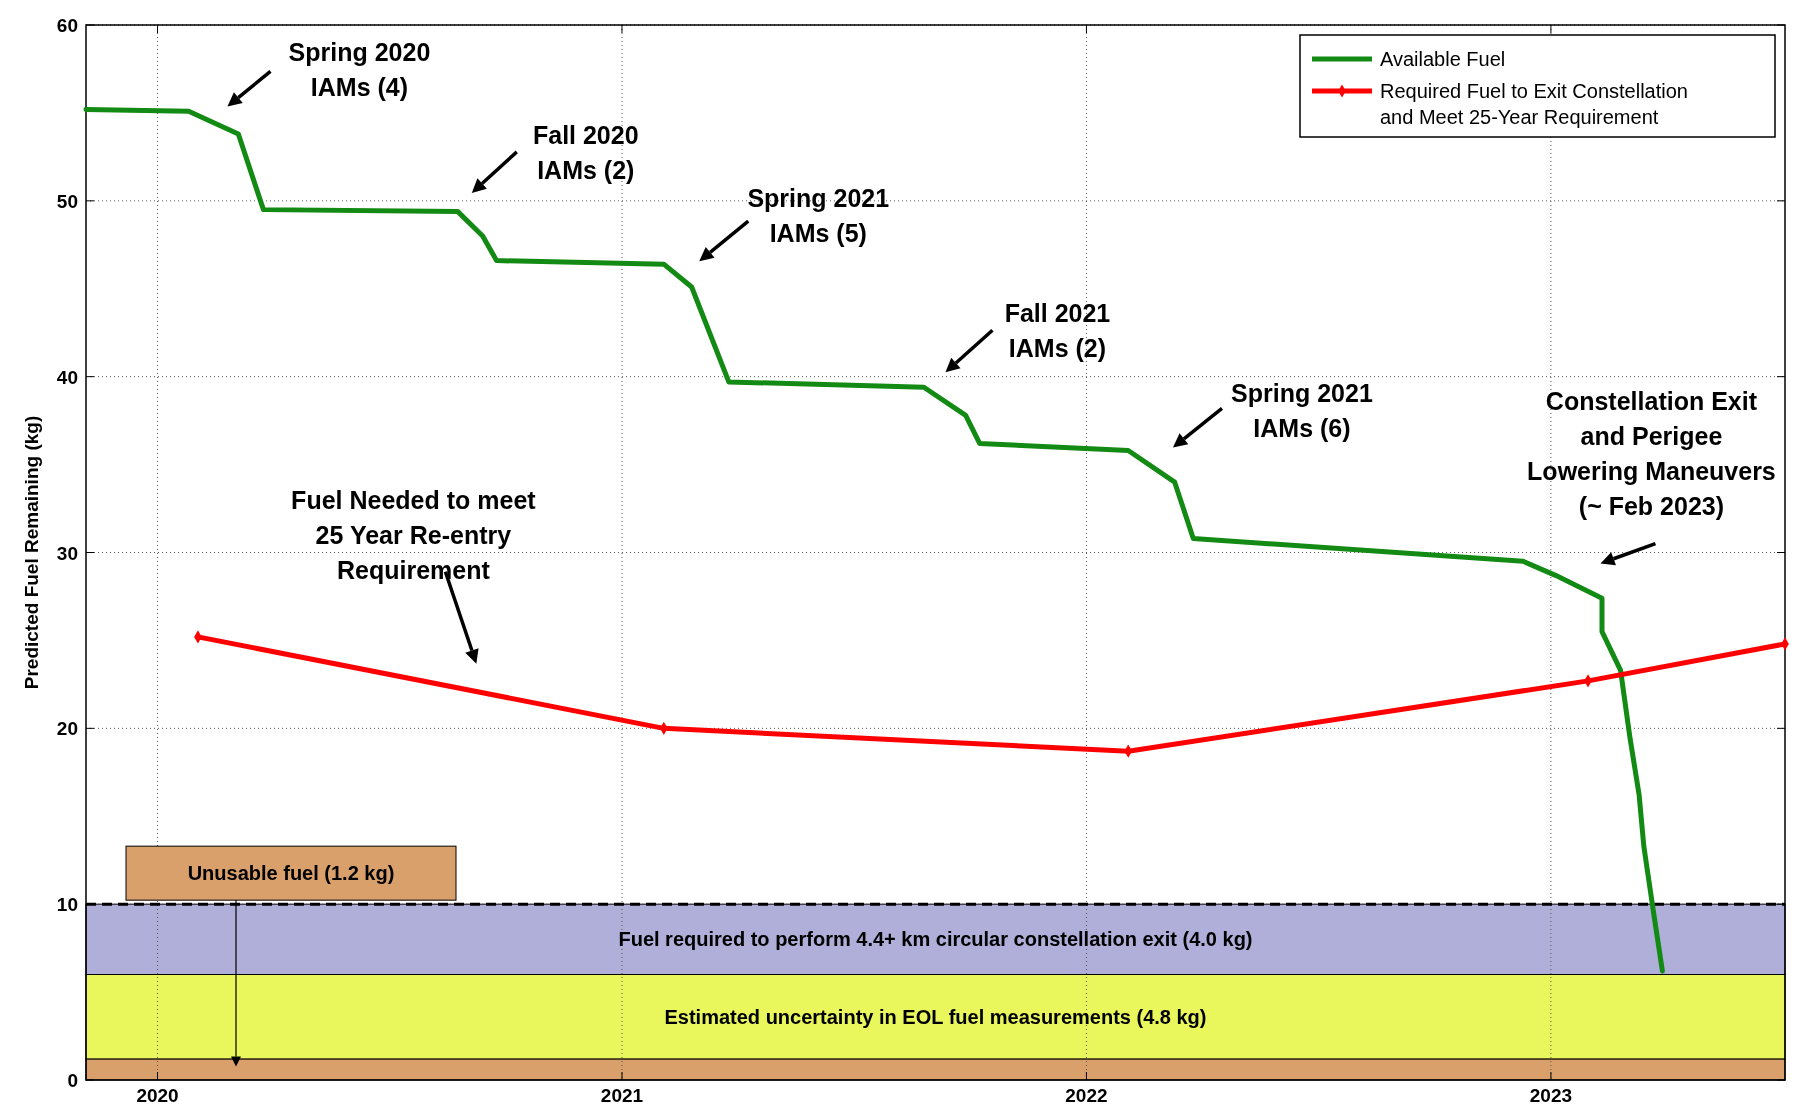 This screenshot has width=1810, height=1116. I want to click on annotation: Spring 2021 IAMs (5), so click(818, 216).